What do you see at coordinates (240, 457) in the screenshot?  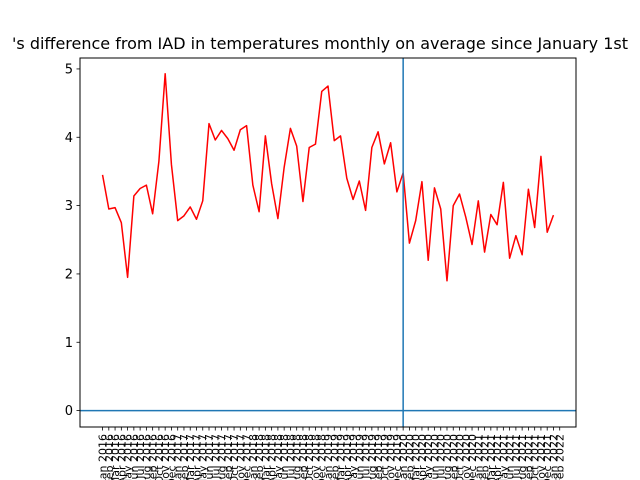 I see `x-tick-label: Nov 2017` at bounding box center [240, 457].